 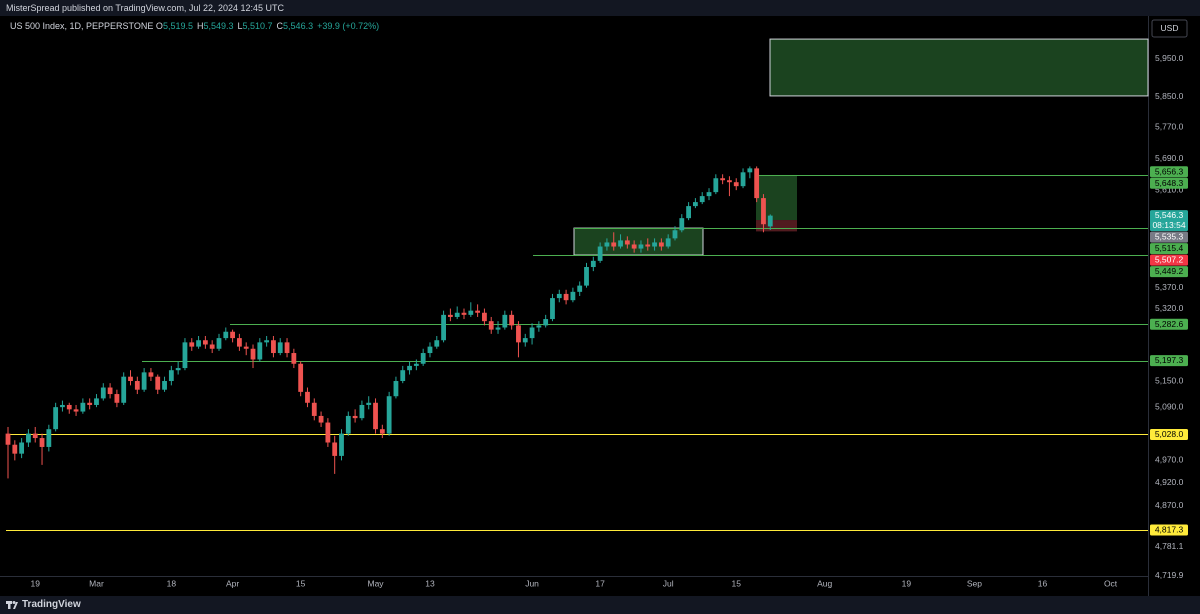 I want to click on price-label: 5,546.3, so click(x=1169, y=215).